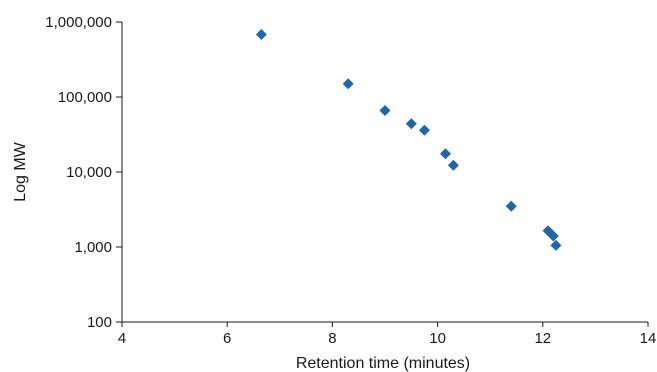 This screenshot has width=657, height=372. What do you see at coordinates (227, 338) in the screenshot?
I see `x-tick-label: 6` at bounding box center [227, 338].